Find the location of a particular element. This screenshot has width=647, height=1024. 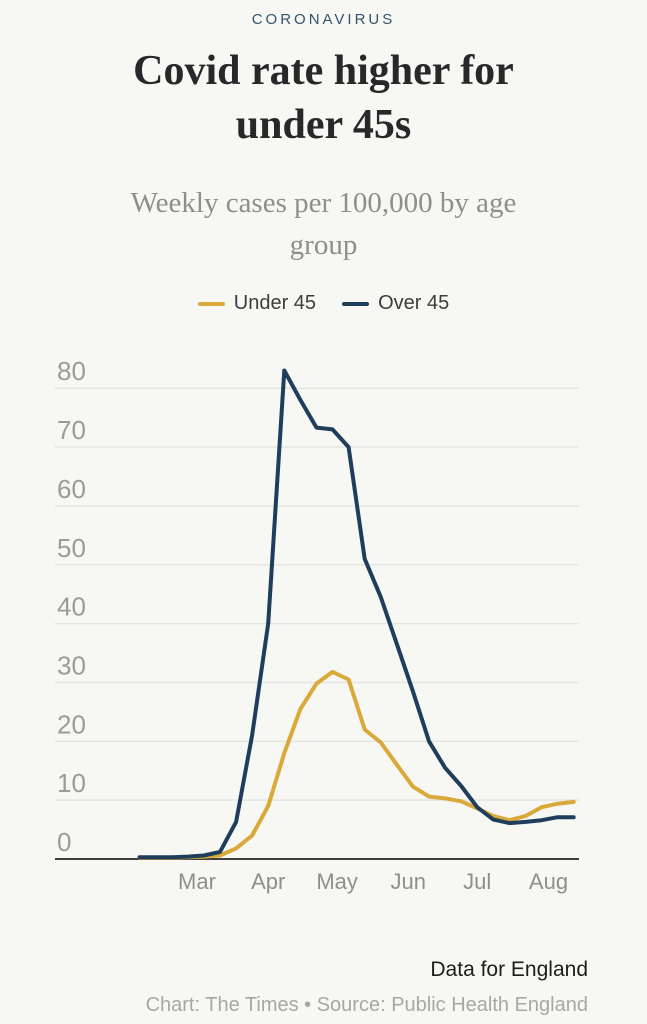

subtitle-line-1: Weekly cases per 100,000 by age is located at coordinates (323, 203).